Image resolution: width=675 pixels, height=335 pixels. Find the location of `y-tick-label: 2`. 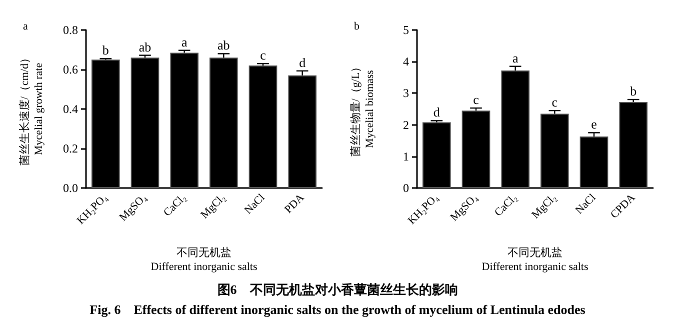

y-tick-label: 2 is located at coordinates (406, 125).